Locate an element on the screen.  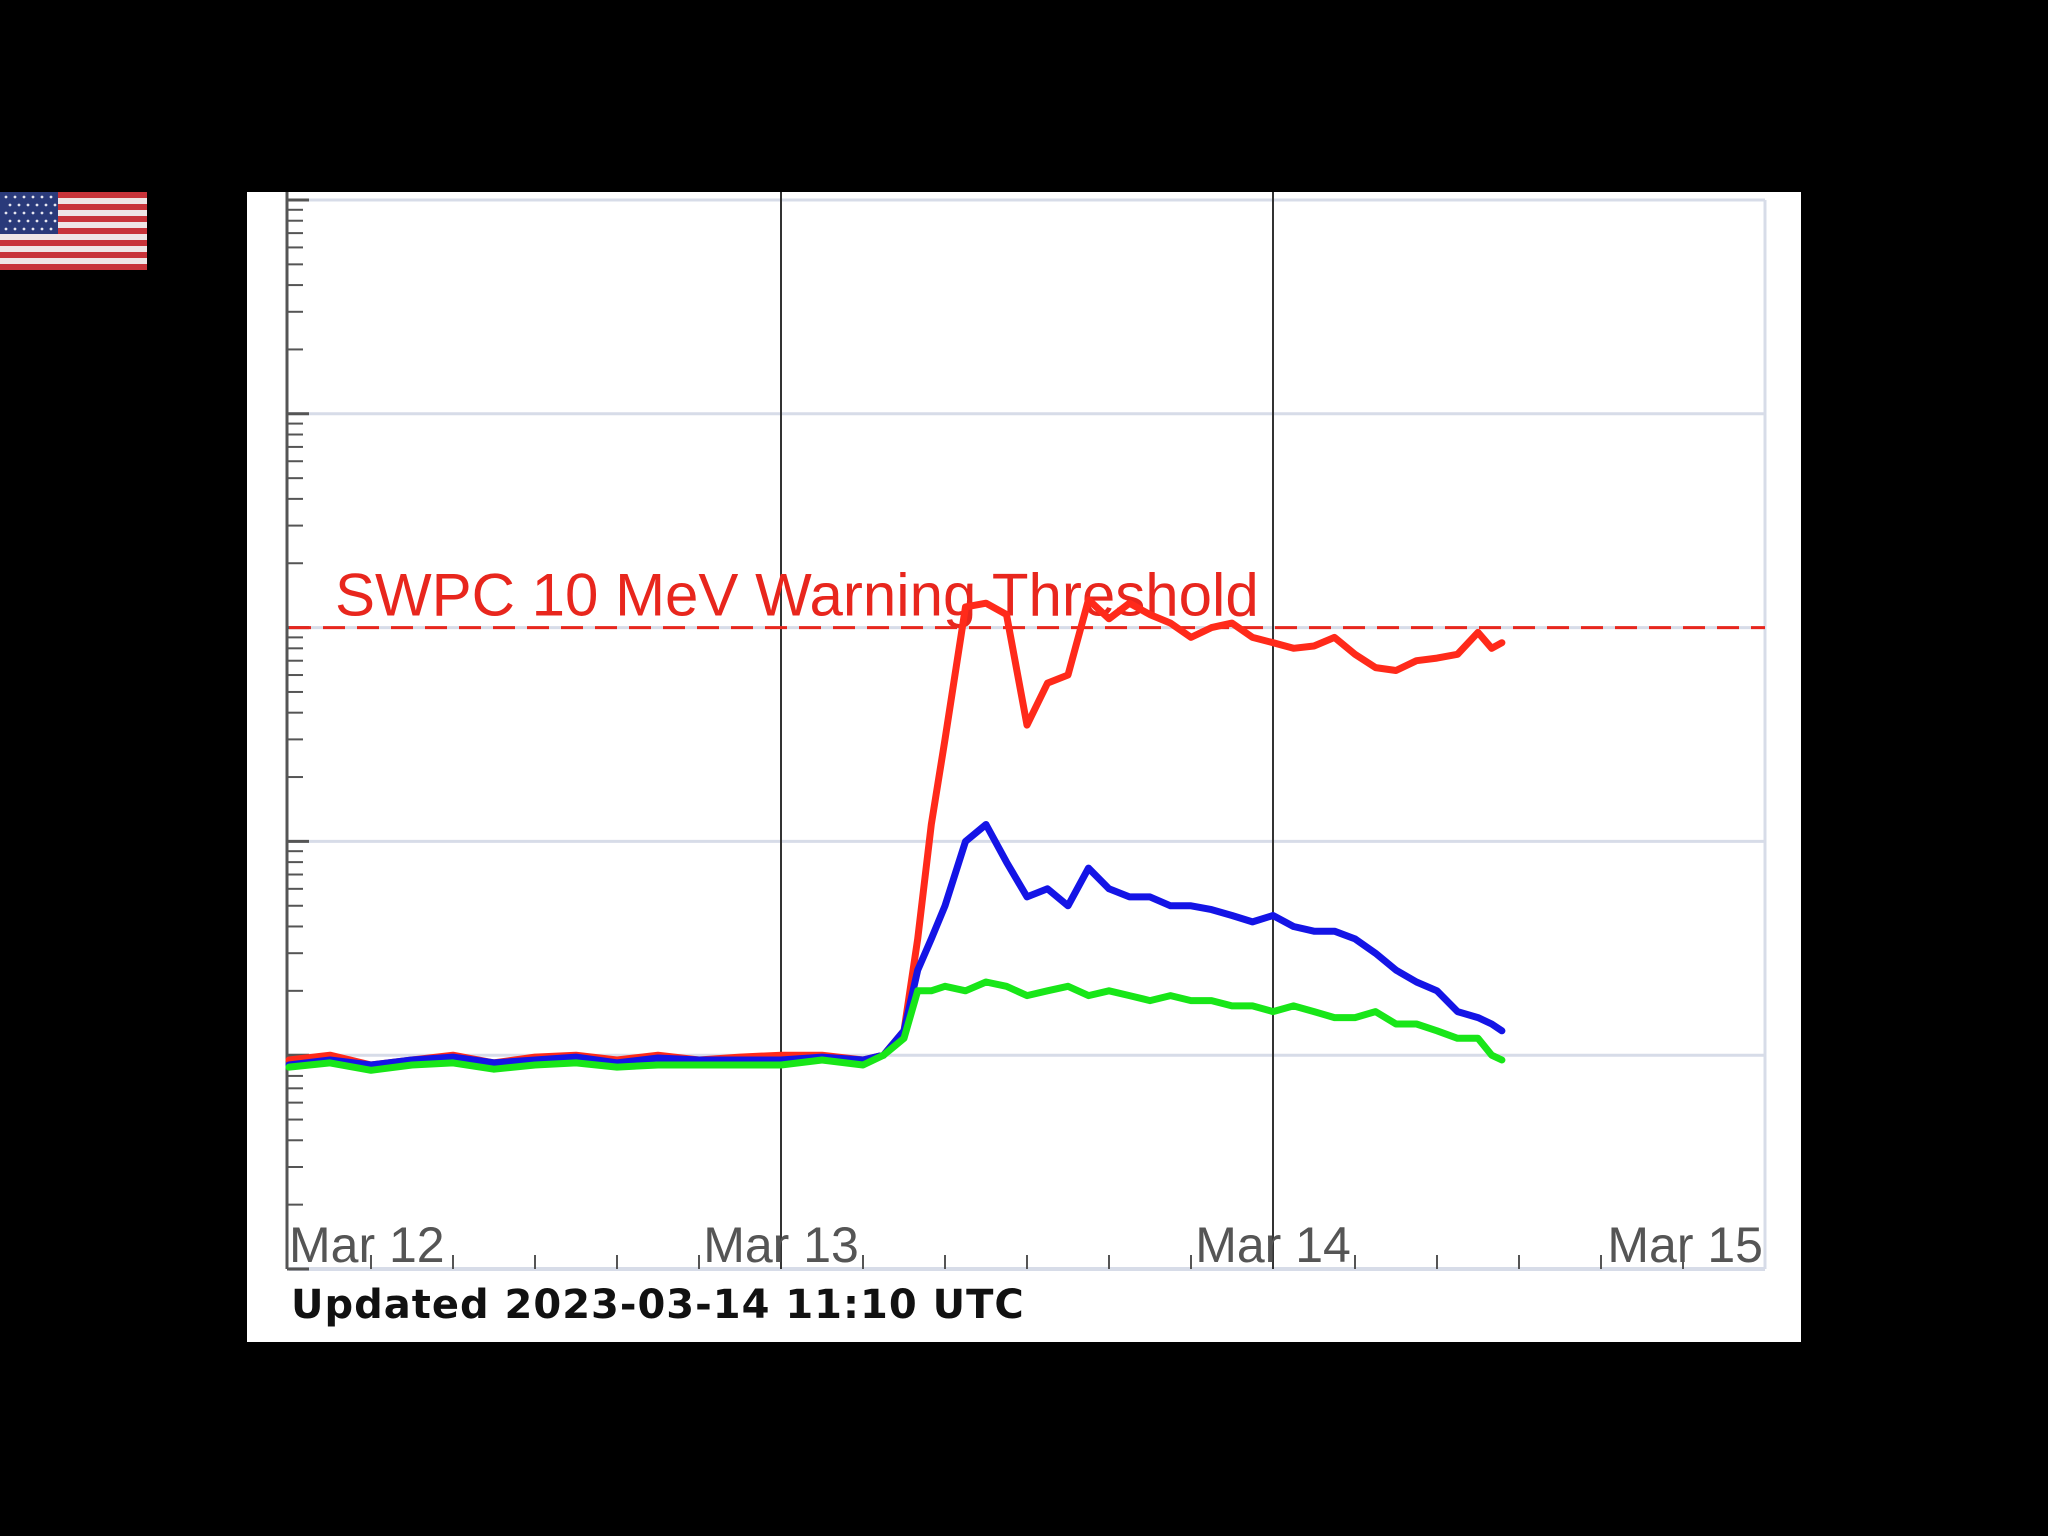
x-tick-label: Mar 15 is located at coordinates (1685, 1245).